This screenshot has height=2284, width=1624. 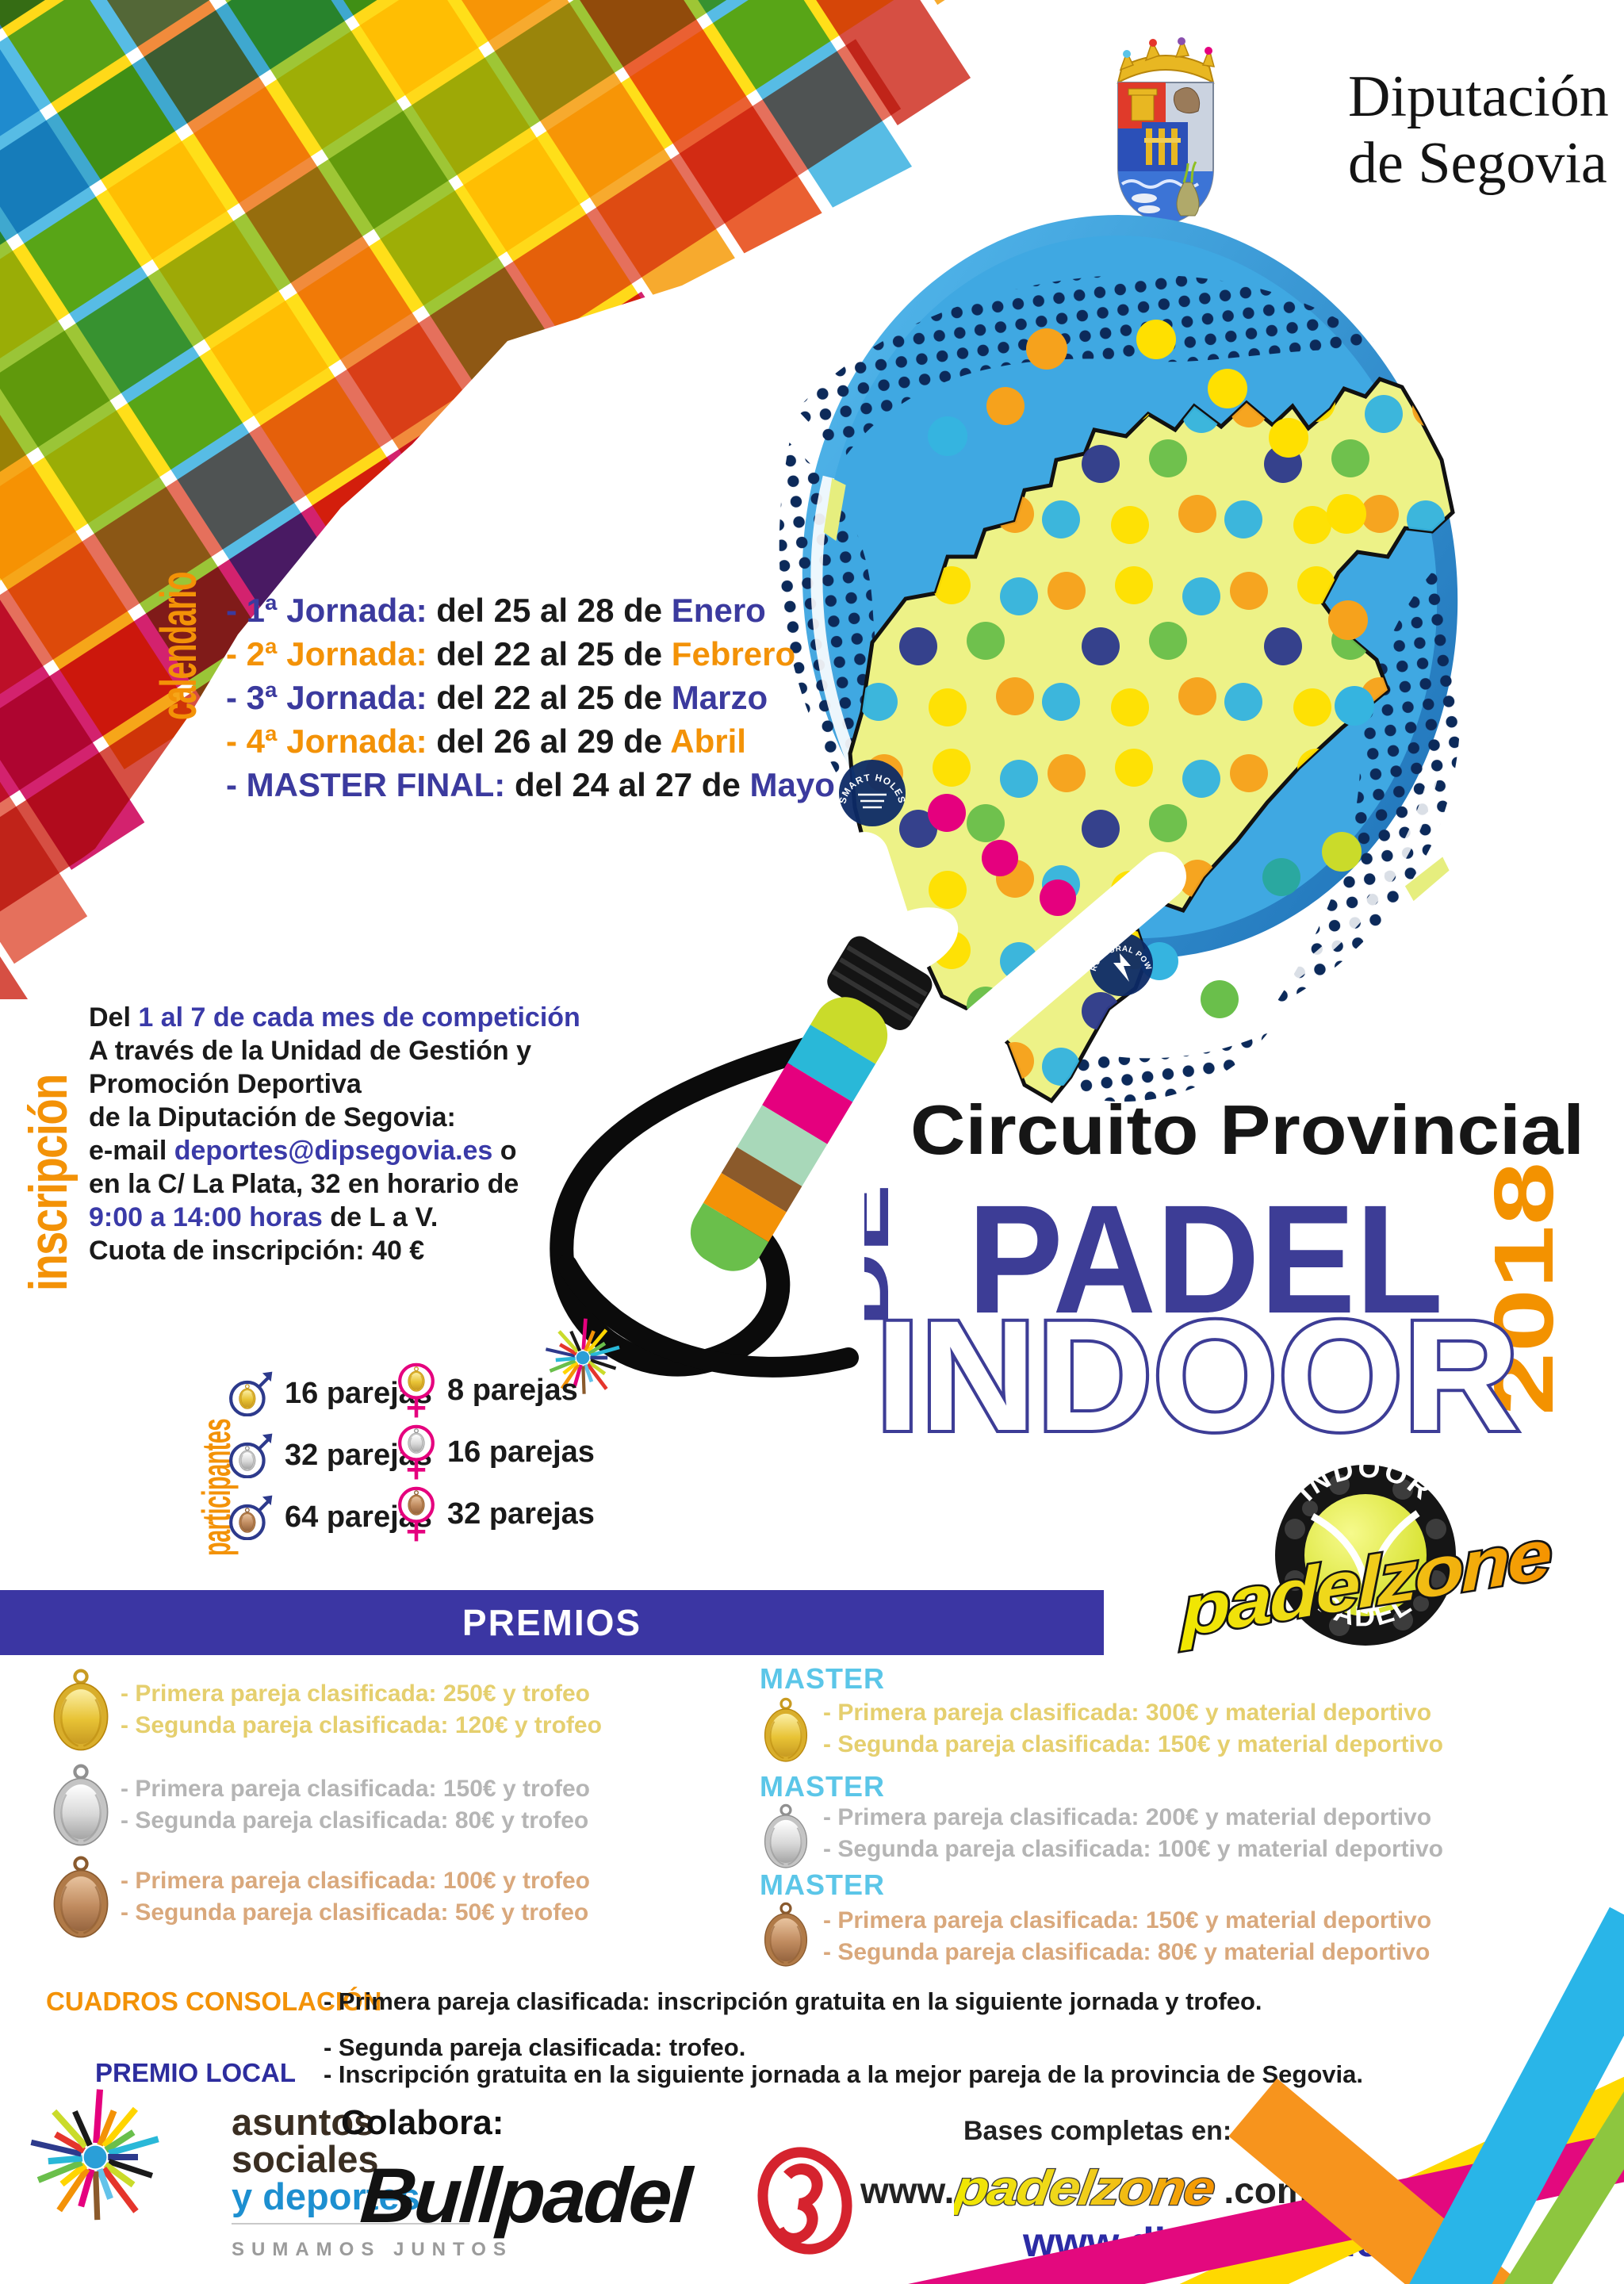 What do you see at coordinates (251, 1455) in the screenshot?
I see `male-silver-medal-icon` at bounding box center [251, 1455].